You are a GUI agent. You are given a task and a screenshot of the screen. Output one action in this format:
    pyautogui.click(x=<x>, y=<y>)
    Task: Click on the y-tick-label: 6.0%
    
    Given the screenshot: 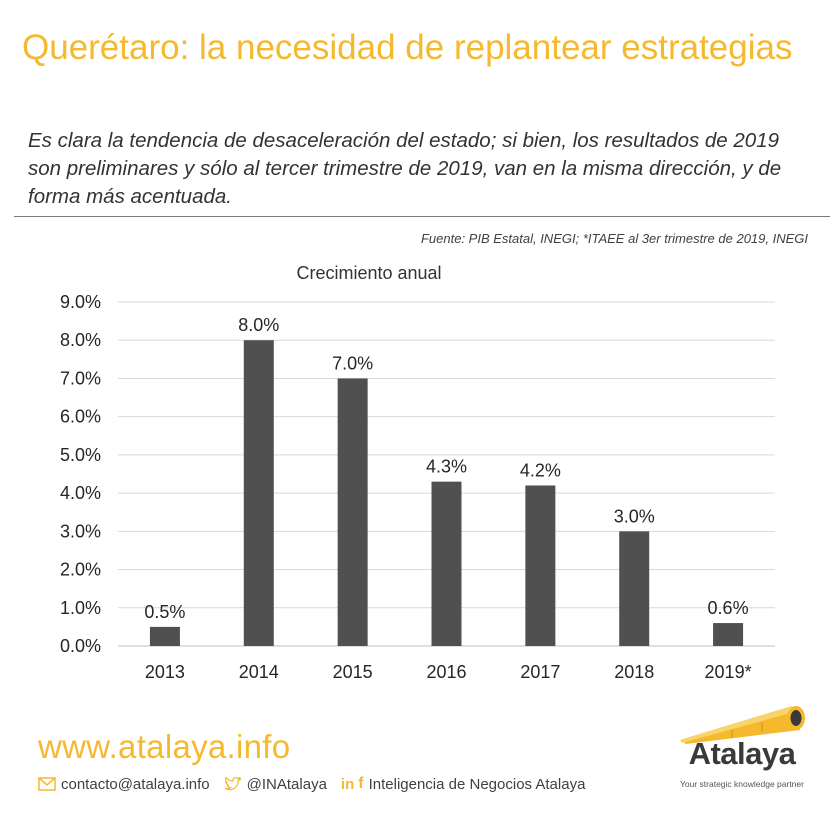 What is the action you would take?
    pyautogui.click(x=80, y=417)
    